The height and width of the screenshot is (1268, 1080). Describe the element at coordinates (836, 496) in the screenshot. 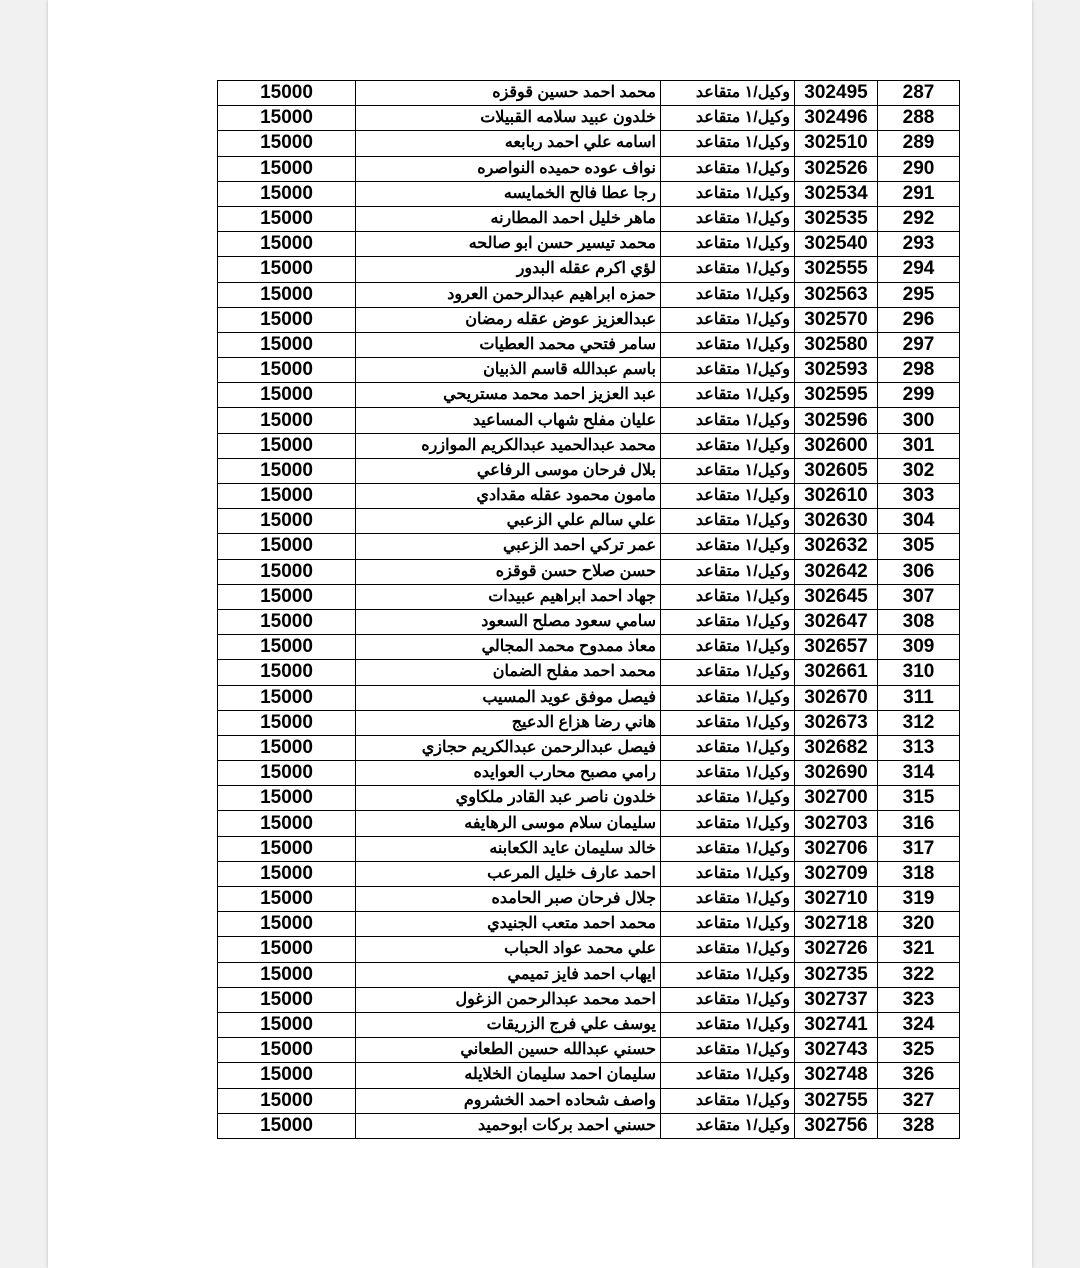

I see `number-cell: 302610` at that location.